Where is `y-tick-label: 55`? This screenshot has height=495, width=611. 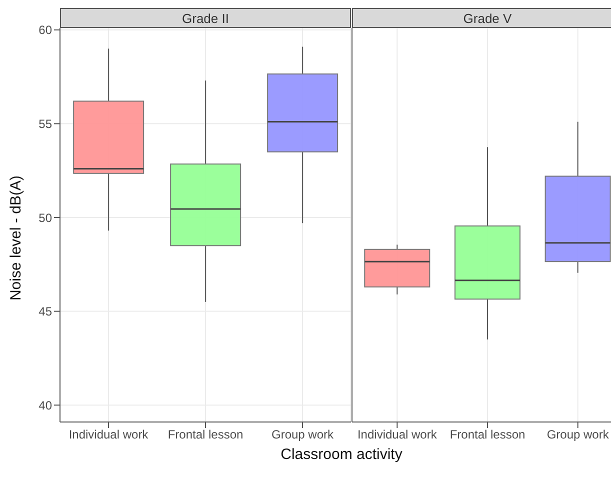 y-tick-label: 55 is located at coordinates (45, 123).